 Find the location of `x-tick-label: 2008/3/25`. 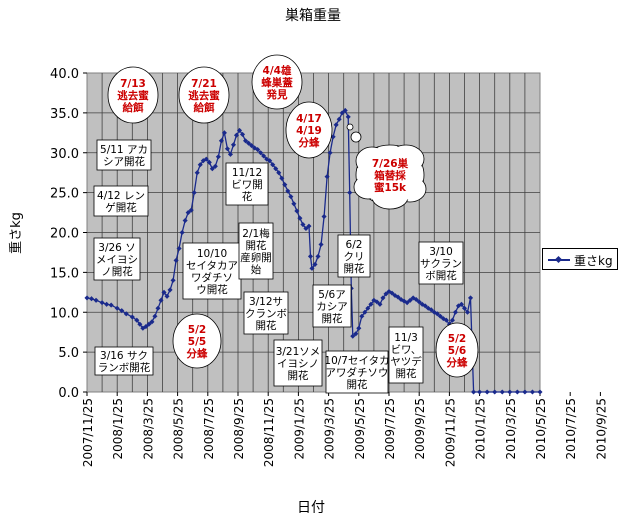

x-tick-label: 2008/3/25 is located at coordinates (148, 429).